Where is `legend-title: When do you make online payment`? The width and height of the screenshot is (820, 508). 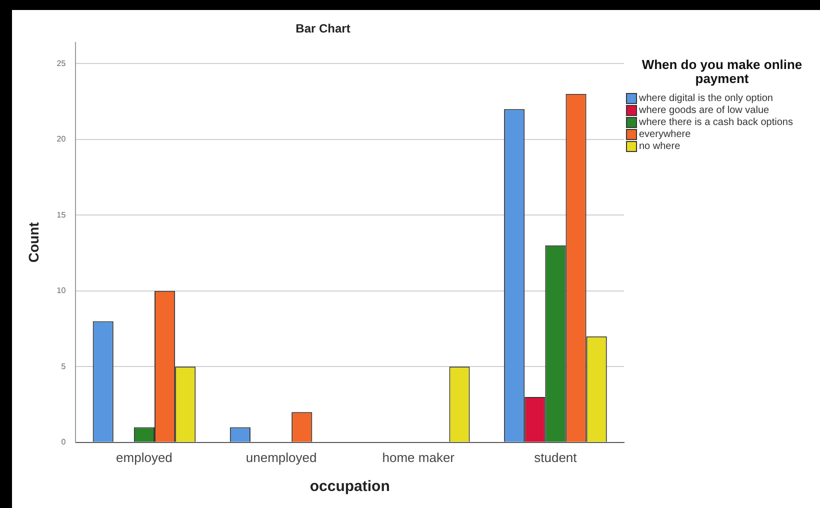 legend-title: When do you make online payment is located at coordinates (722, 72).